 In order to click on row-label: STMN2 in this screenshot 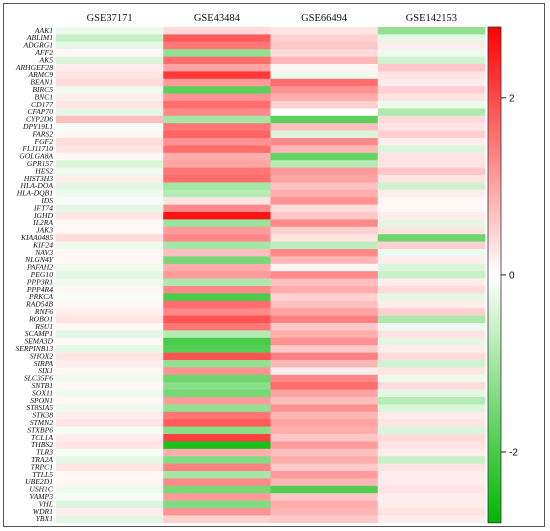, I will do `click(41, 422)`.